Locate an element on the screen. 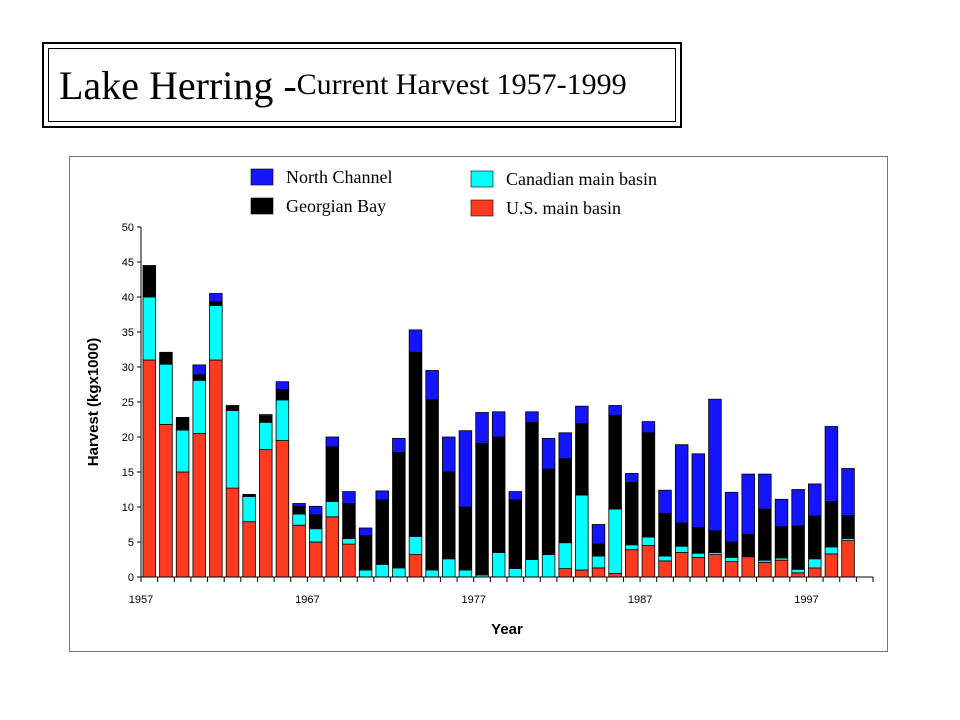  title-inner-frame: Lake Herring - Current Harvest 1957-1999 is located at coordinates (362, 85).